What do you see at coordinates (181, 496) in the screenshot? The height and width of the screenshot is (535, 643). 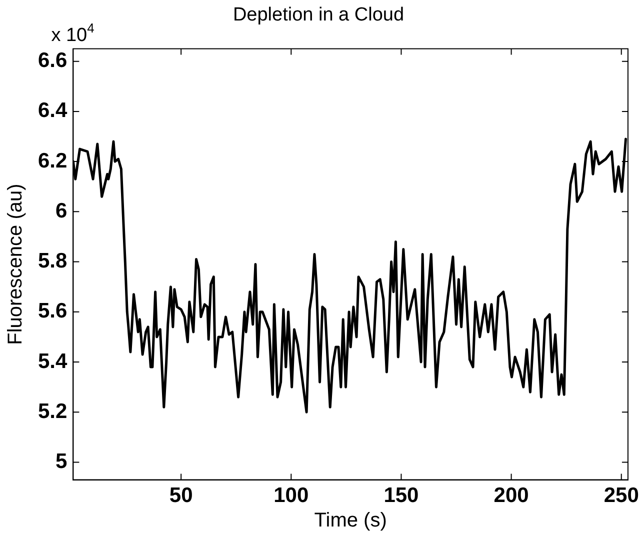 I see `x-tick-label: 50` at bounding box center [181, 496].